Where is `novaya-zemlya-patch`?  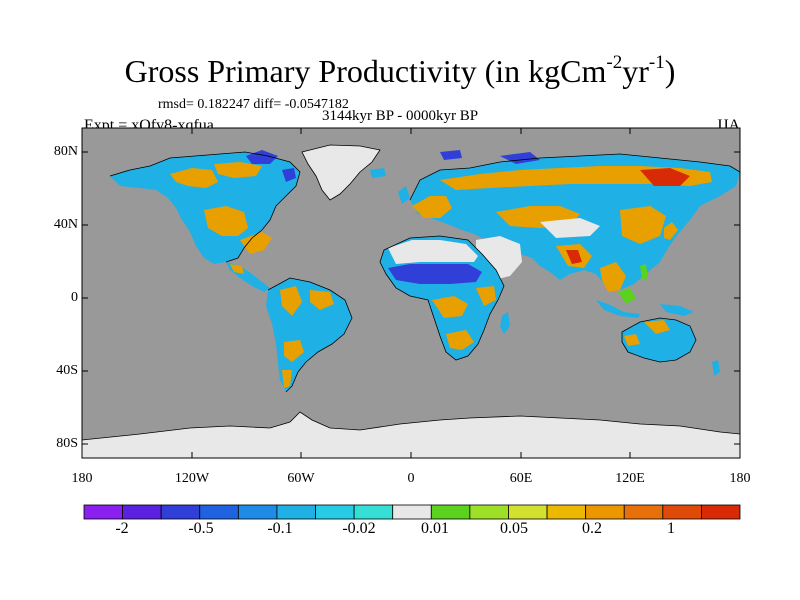
novaya-zemlya-patch is located at coordinates (451, 155).